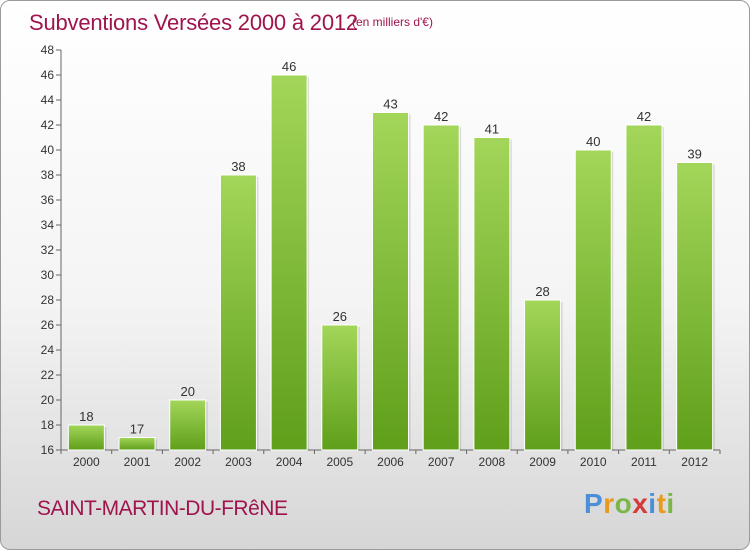  I want to click on bar-value-label: 20, so click(187, 391).